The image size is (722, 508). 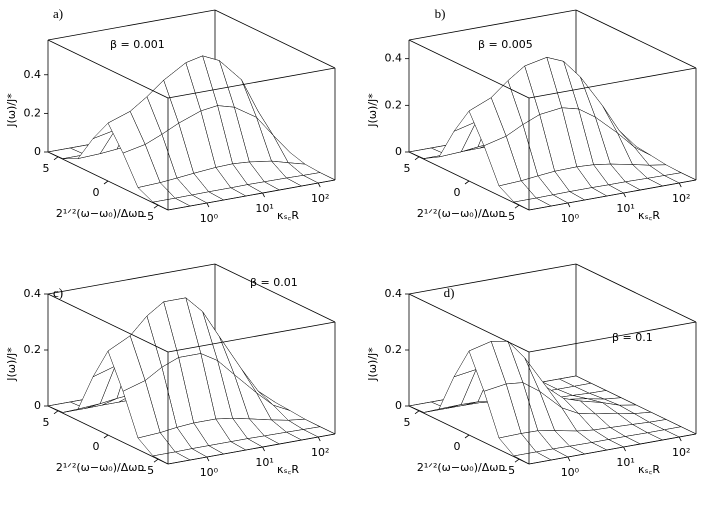 I want to click on panel-label: d), so click(x=449, y=292).